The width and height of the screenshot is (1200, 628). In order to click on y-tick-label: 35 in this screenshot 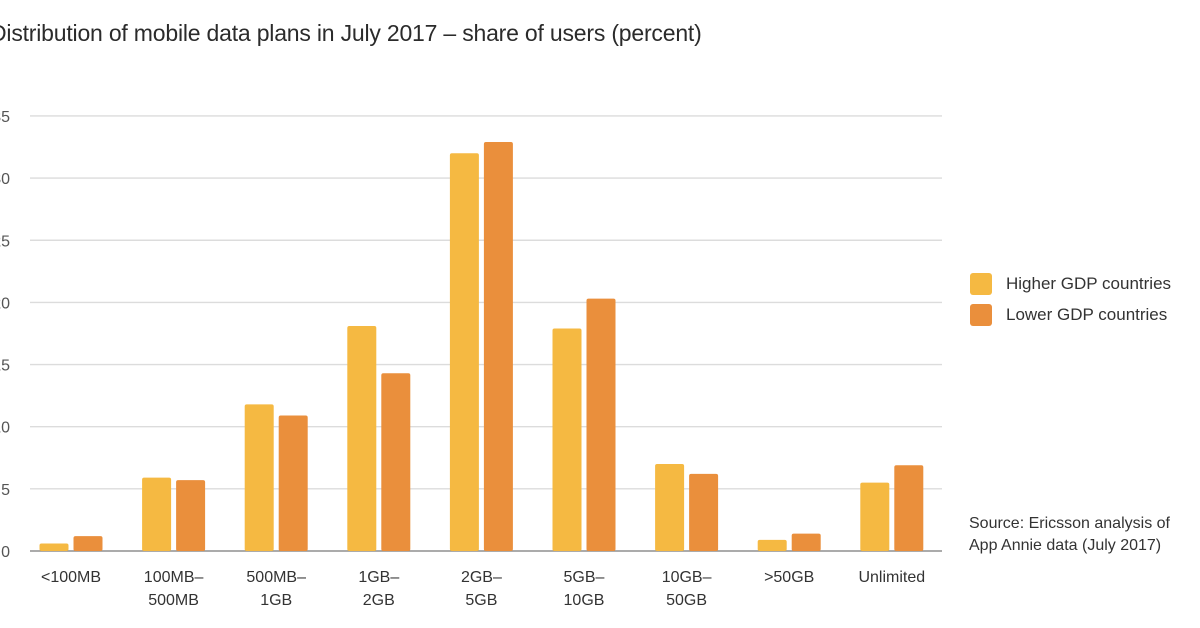, I will do `click(5, 117)`.